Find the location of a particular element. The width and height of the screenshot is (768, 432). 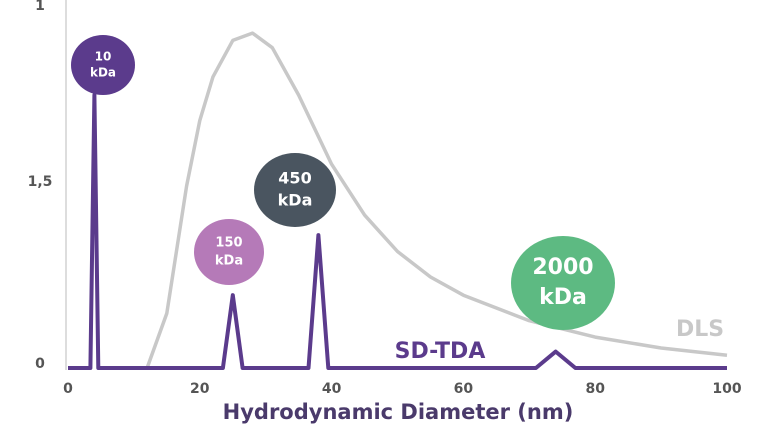

x-tick-label: 100 is located at coordinates (726, 389).